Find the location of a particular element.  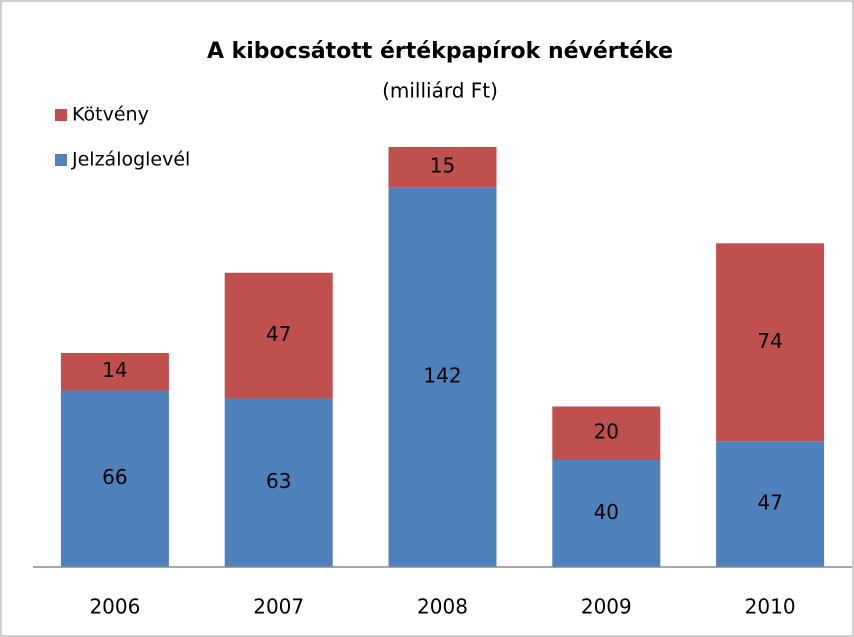

chart-title: A kibocsátott értékpapírok névértéke is located at coordinates (440, 51).